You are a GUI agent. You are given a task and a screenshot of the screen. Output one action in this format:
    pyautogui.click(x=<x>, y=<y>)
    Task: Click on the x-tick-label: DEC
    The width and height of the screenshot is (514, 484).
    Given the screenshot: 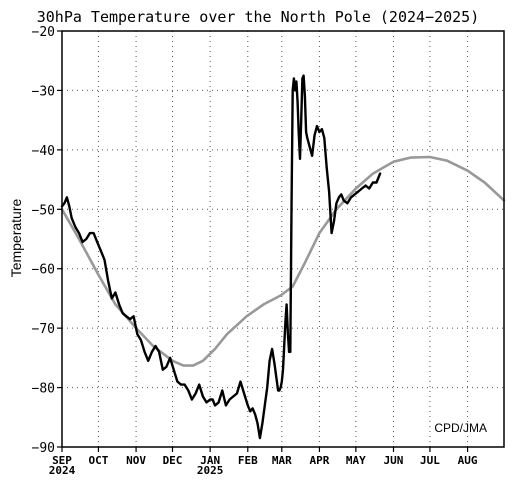 What is the action you would take?
    pyautogui.click(x=173, y=460)
    